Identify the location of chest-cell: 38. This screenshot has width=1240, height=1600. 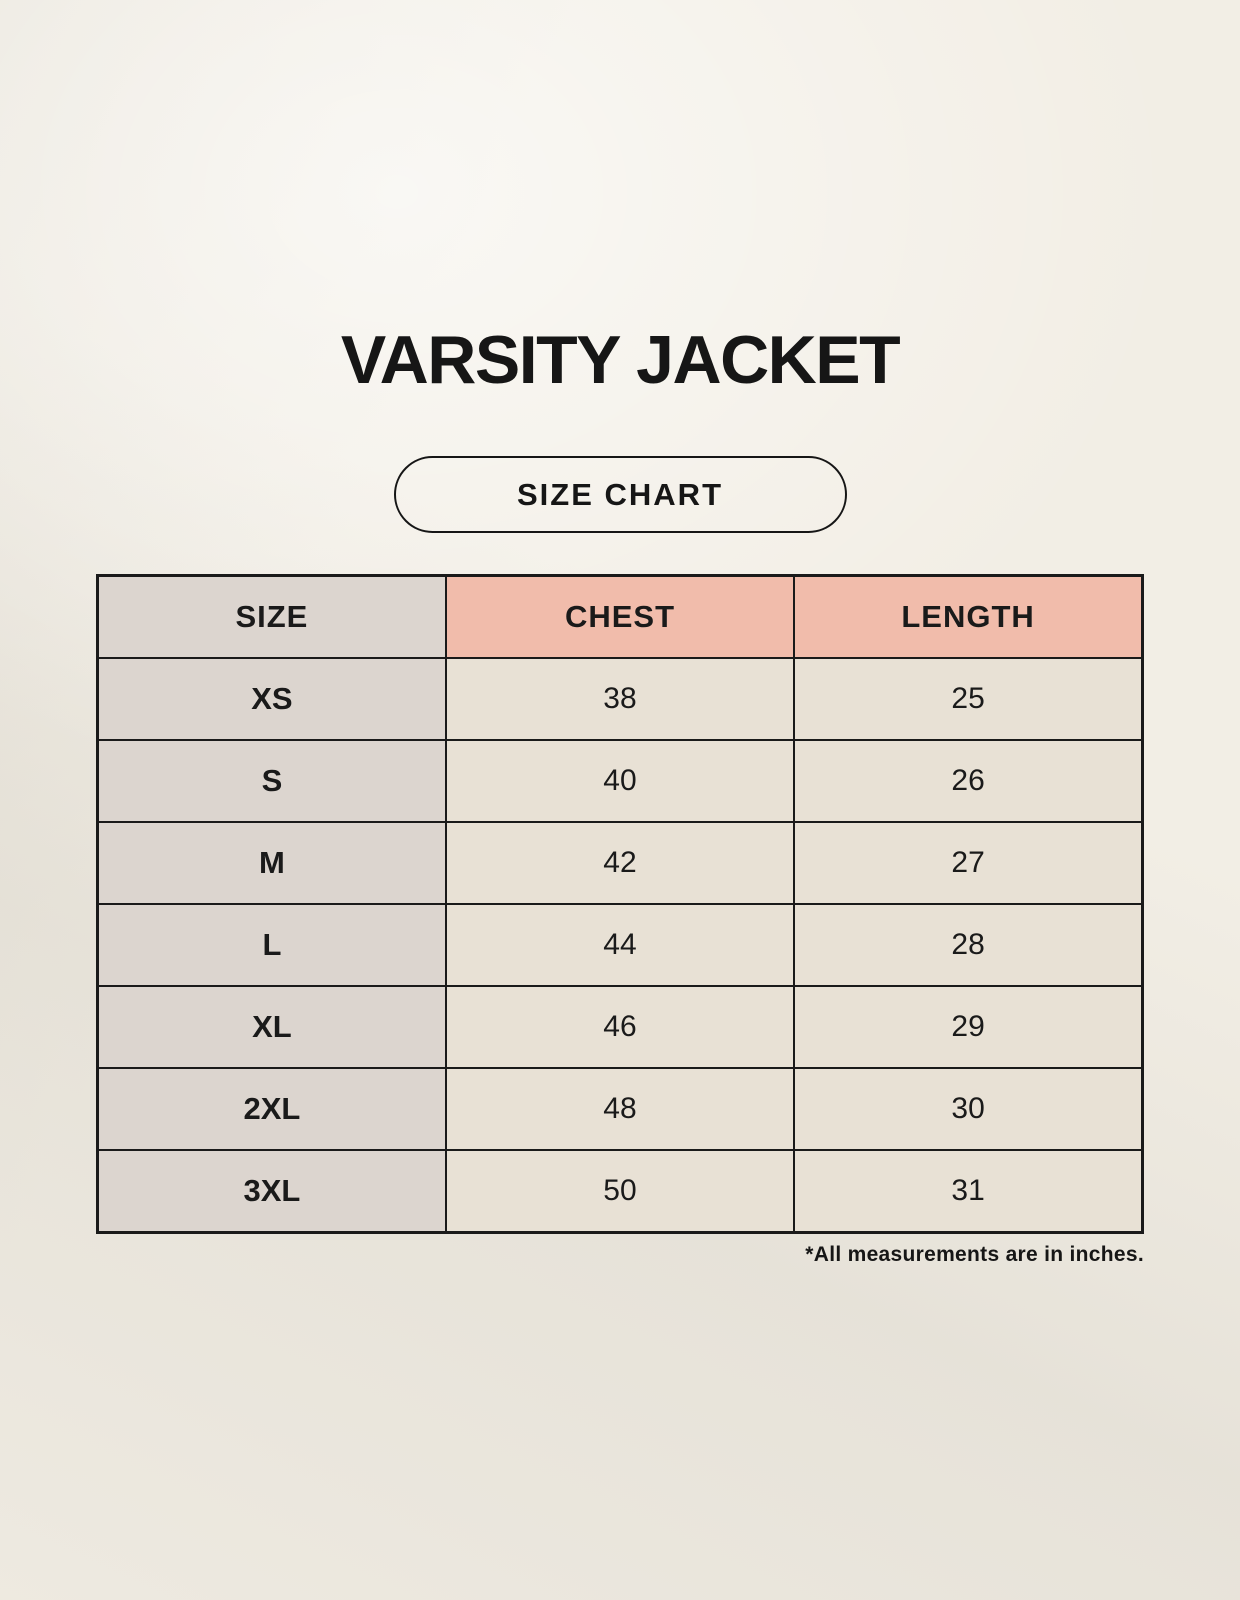
(620, 699).